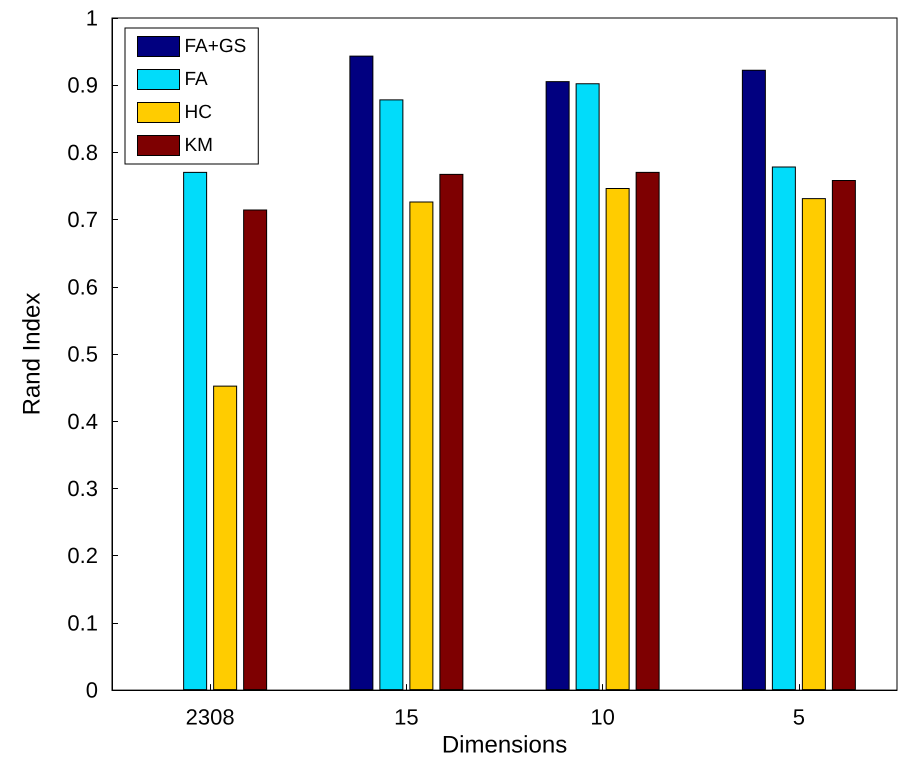 The image size is (899, 762). What do you see at coordinates (82, 219) in the screenshot?
I see `y-tick-label: 0.7` at bounding box center [82, 219].